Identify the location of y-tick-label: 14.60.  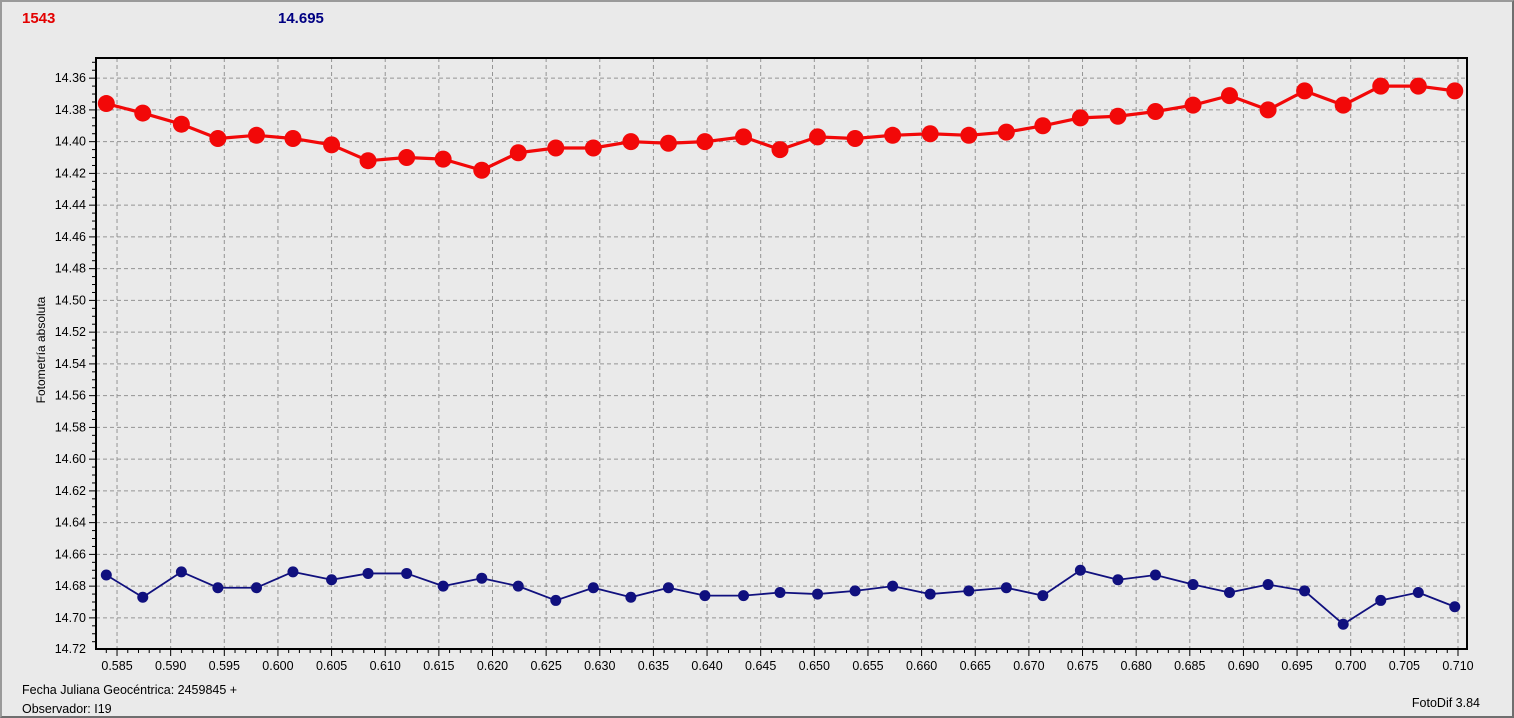
(70, 459).